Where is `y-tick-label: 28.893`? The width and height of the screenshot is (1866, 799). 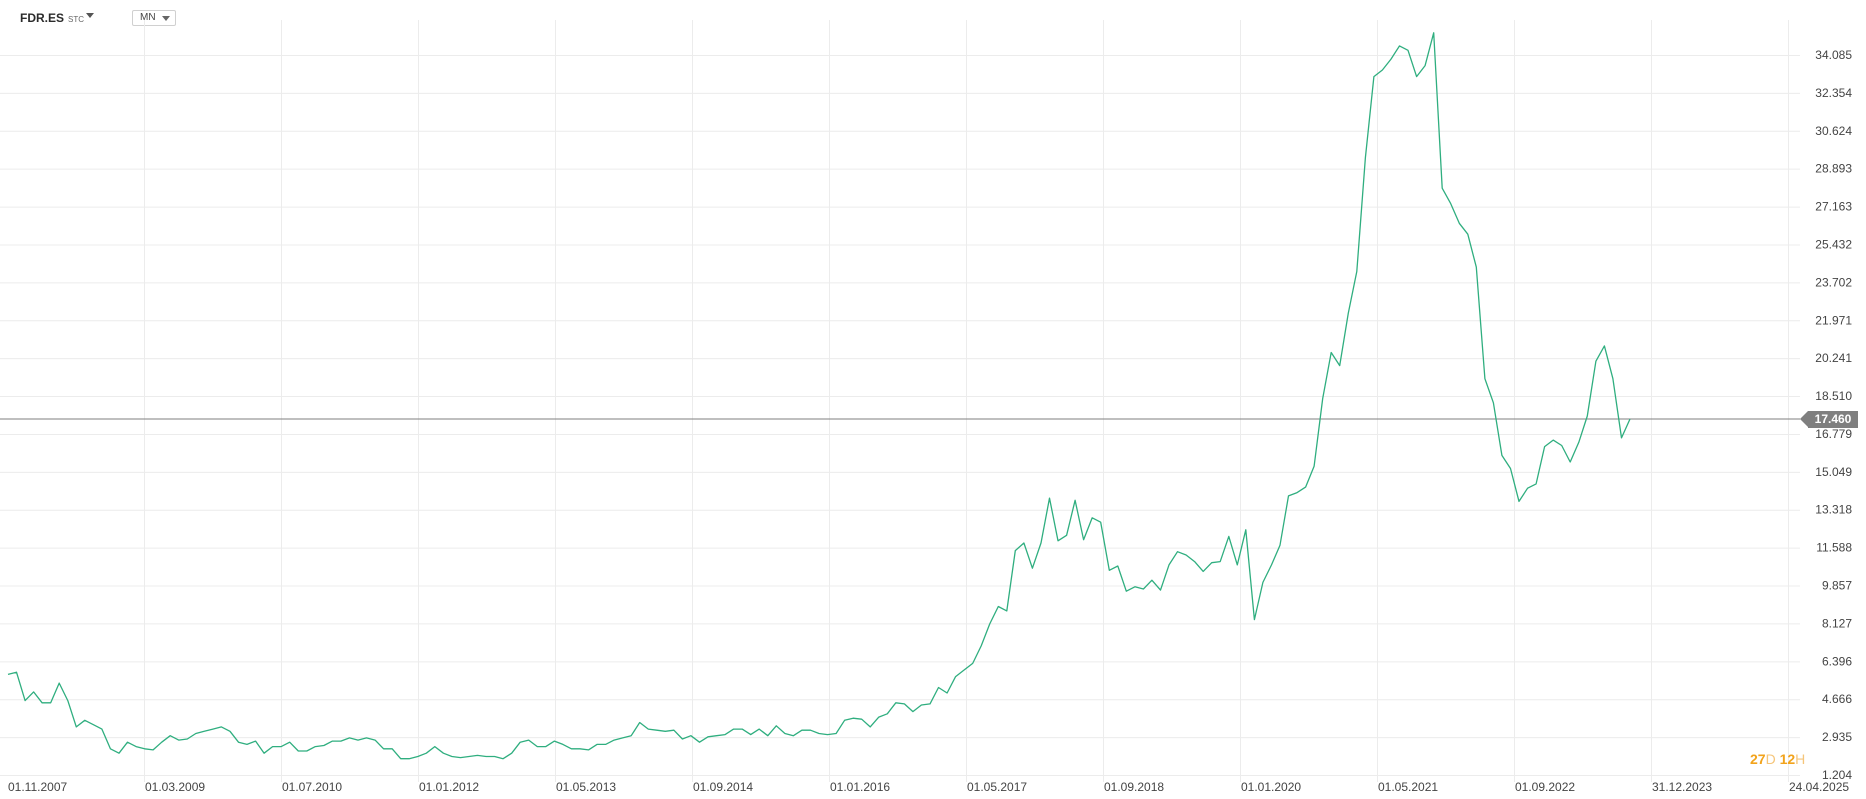
y-tick-label: 28.893 is located at coordinates (1833, 169).